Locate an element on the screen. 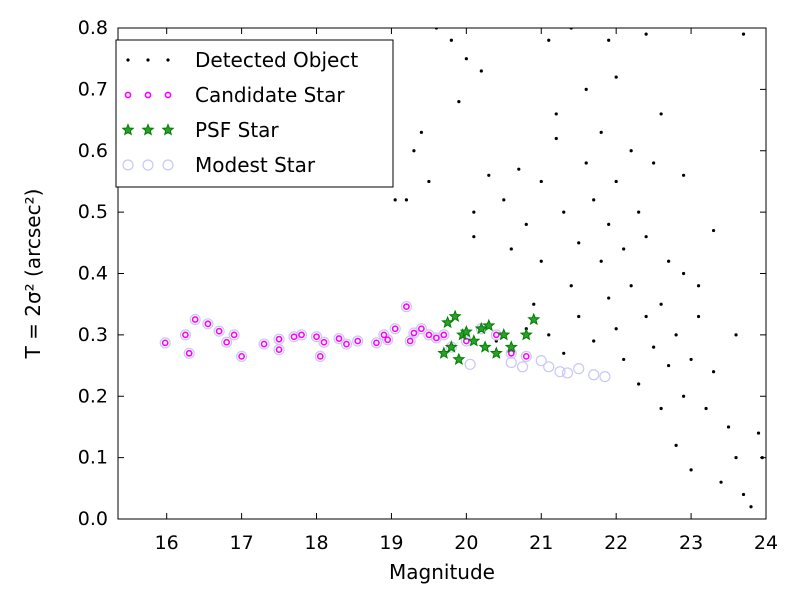 The image size is (800, 600). legend-entry: PSF Star is located at coordinates (200, 130).